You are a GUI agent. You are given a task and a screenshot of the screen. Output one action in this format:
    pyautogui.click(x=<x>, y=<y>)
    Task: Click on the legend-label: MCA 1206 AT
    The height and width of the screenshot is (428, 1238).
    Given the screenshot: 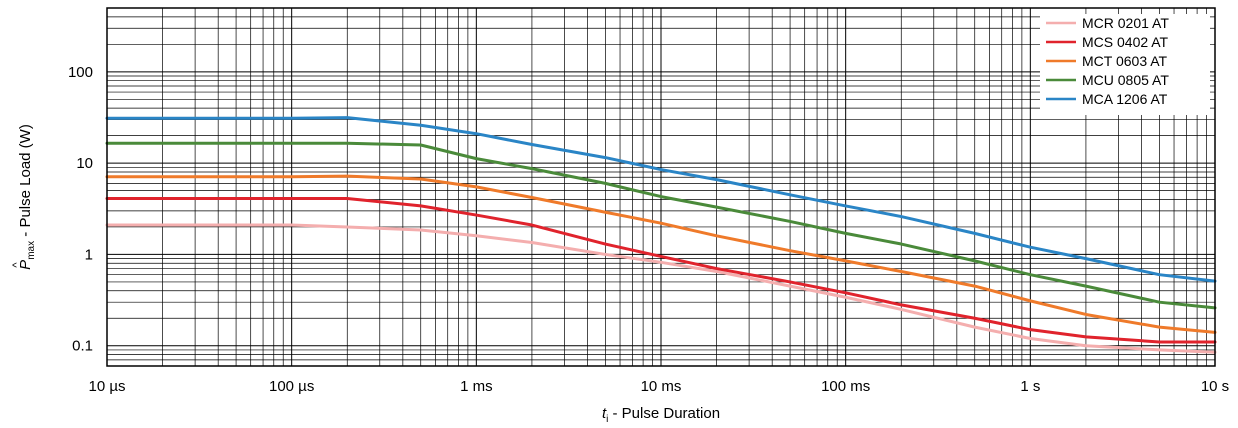 What is the action you would take?
    pyautogui.click(x=1125, y=99)
    